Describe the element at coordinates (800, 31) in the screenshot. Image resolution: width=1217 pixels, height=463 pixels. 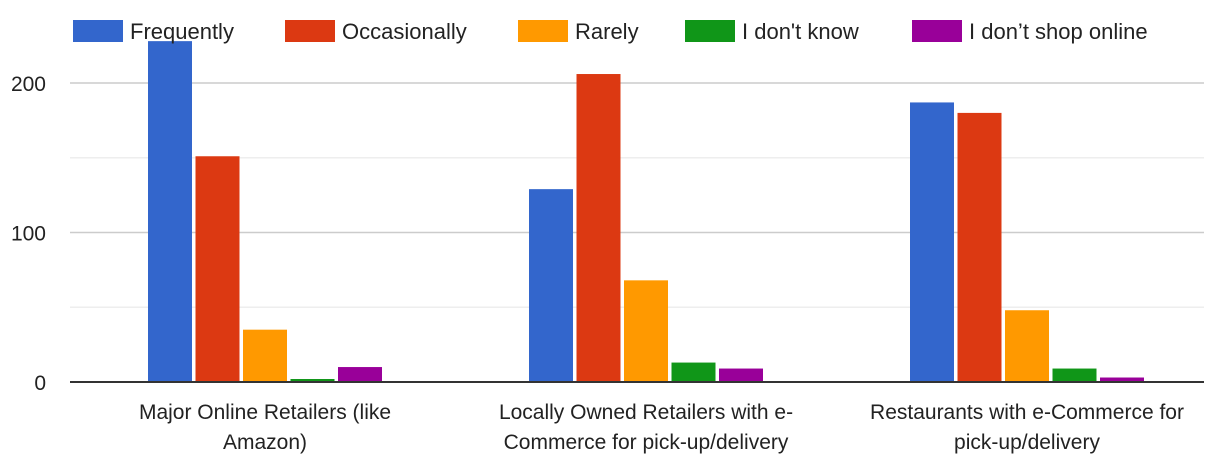
I see `legend-label: I don't know` at that location.